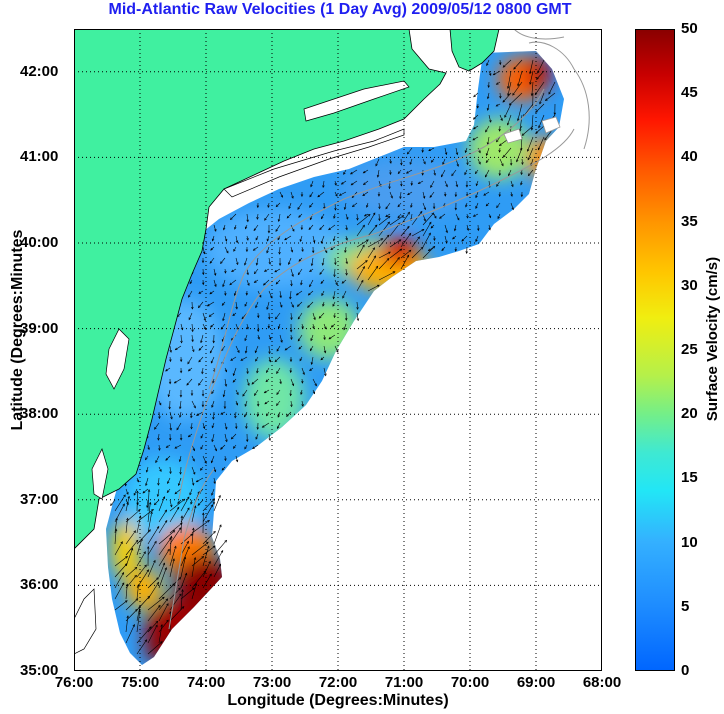  I want to click on colorbar-tick-label: 50, so click(689, 28).